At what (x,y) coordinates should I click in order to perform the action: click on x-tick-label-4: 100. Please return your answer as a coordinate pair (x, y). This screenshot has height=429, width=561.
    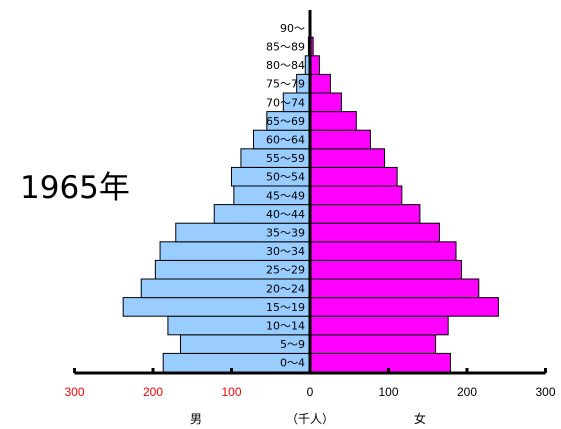
    Looking at the image, I should click on (388, 392).